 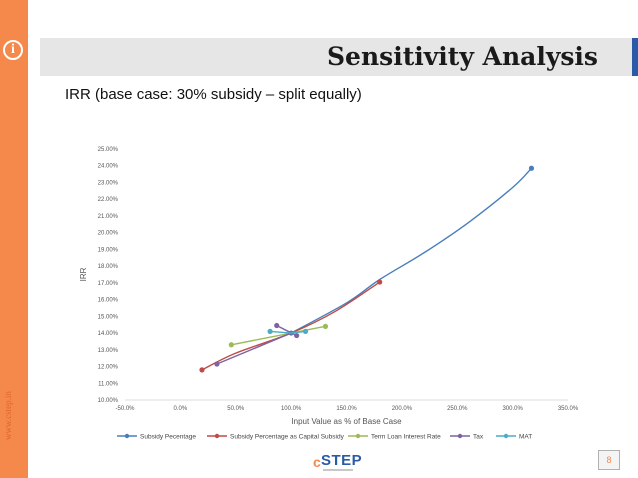 What do you see at coordinates (406, 436) in the screenshot?
I see `legend-label: Term Loan Interest Rate` at bounding box center [406, 436].